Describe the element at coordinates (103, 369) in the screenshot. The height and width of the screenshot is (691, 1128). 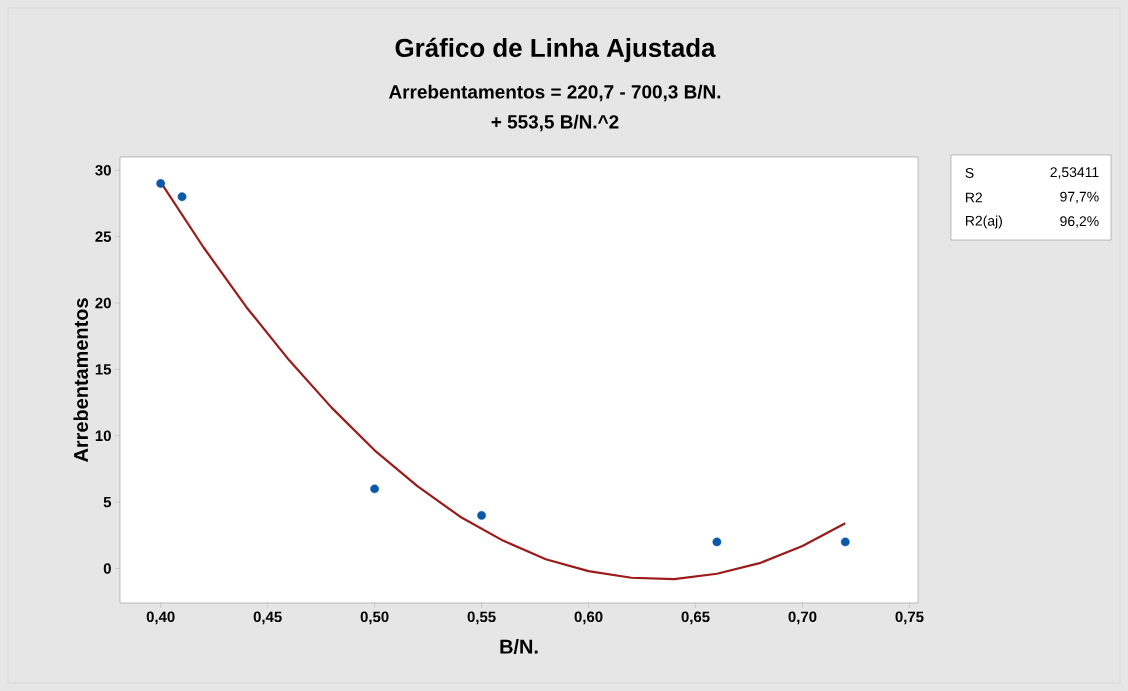
I see `y-tick-label: 15` at that location.